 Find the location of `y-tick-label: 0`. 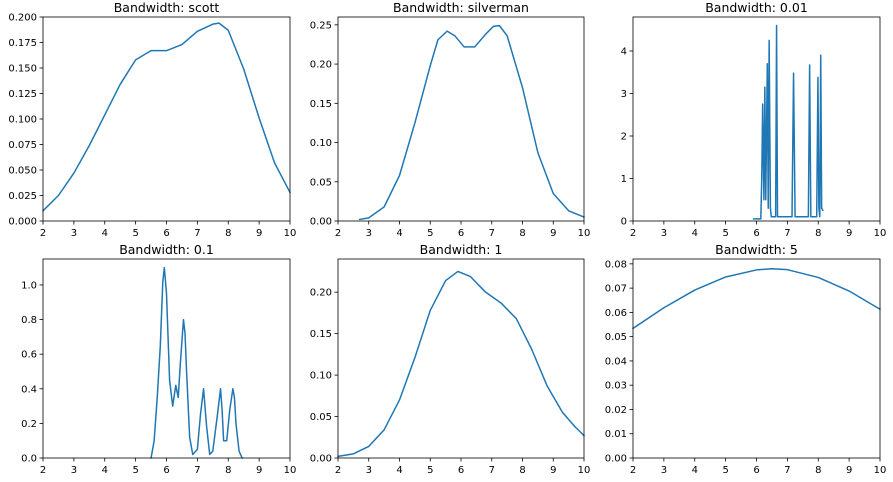

y-tick-label: 0 is located at coordinates (624, 222).